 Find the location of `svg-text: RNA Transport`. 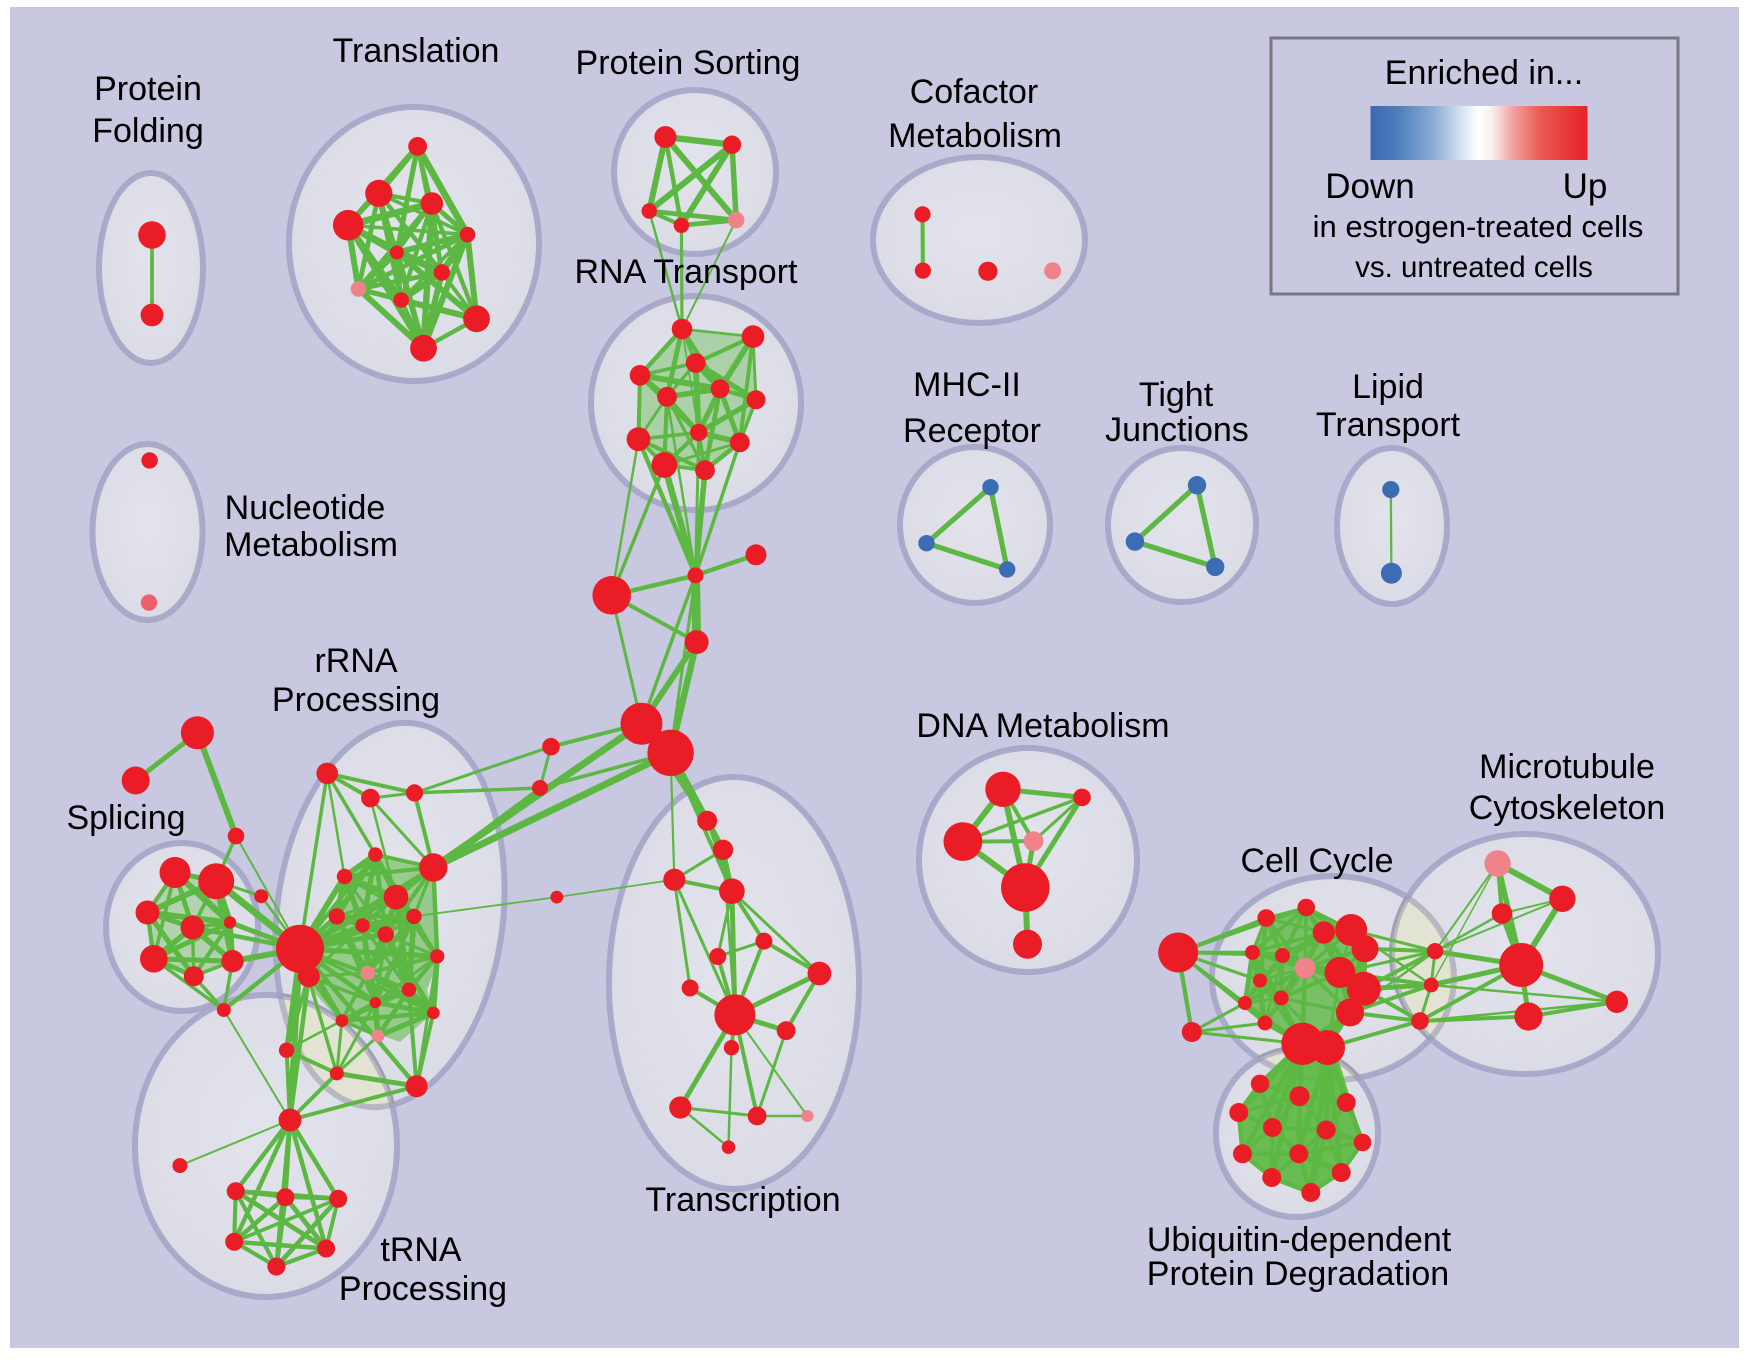

svg-text: RNA Transport is located at coordinates (687, 272).